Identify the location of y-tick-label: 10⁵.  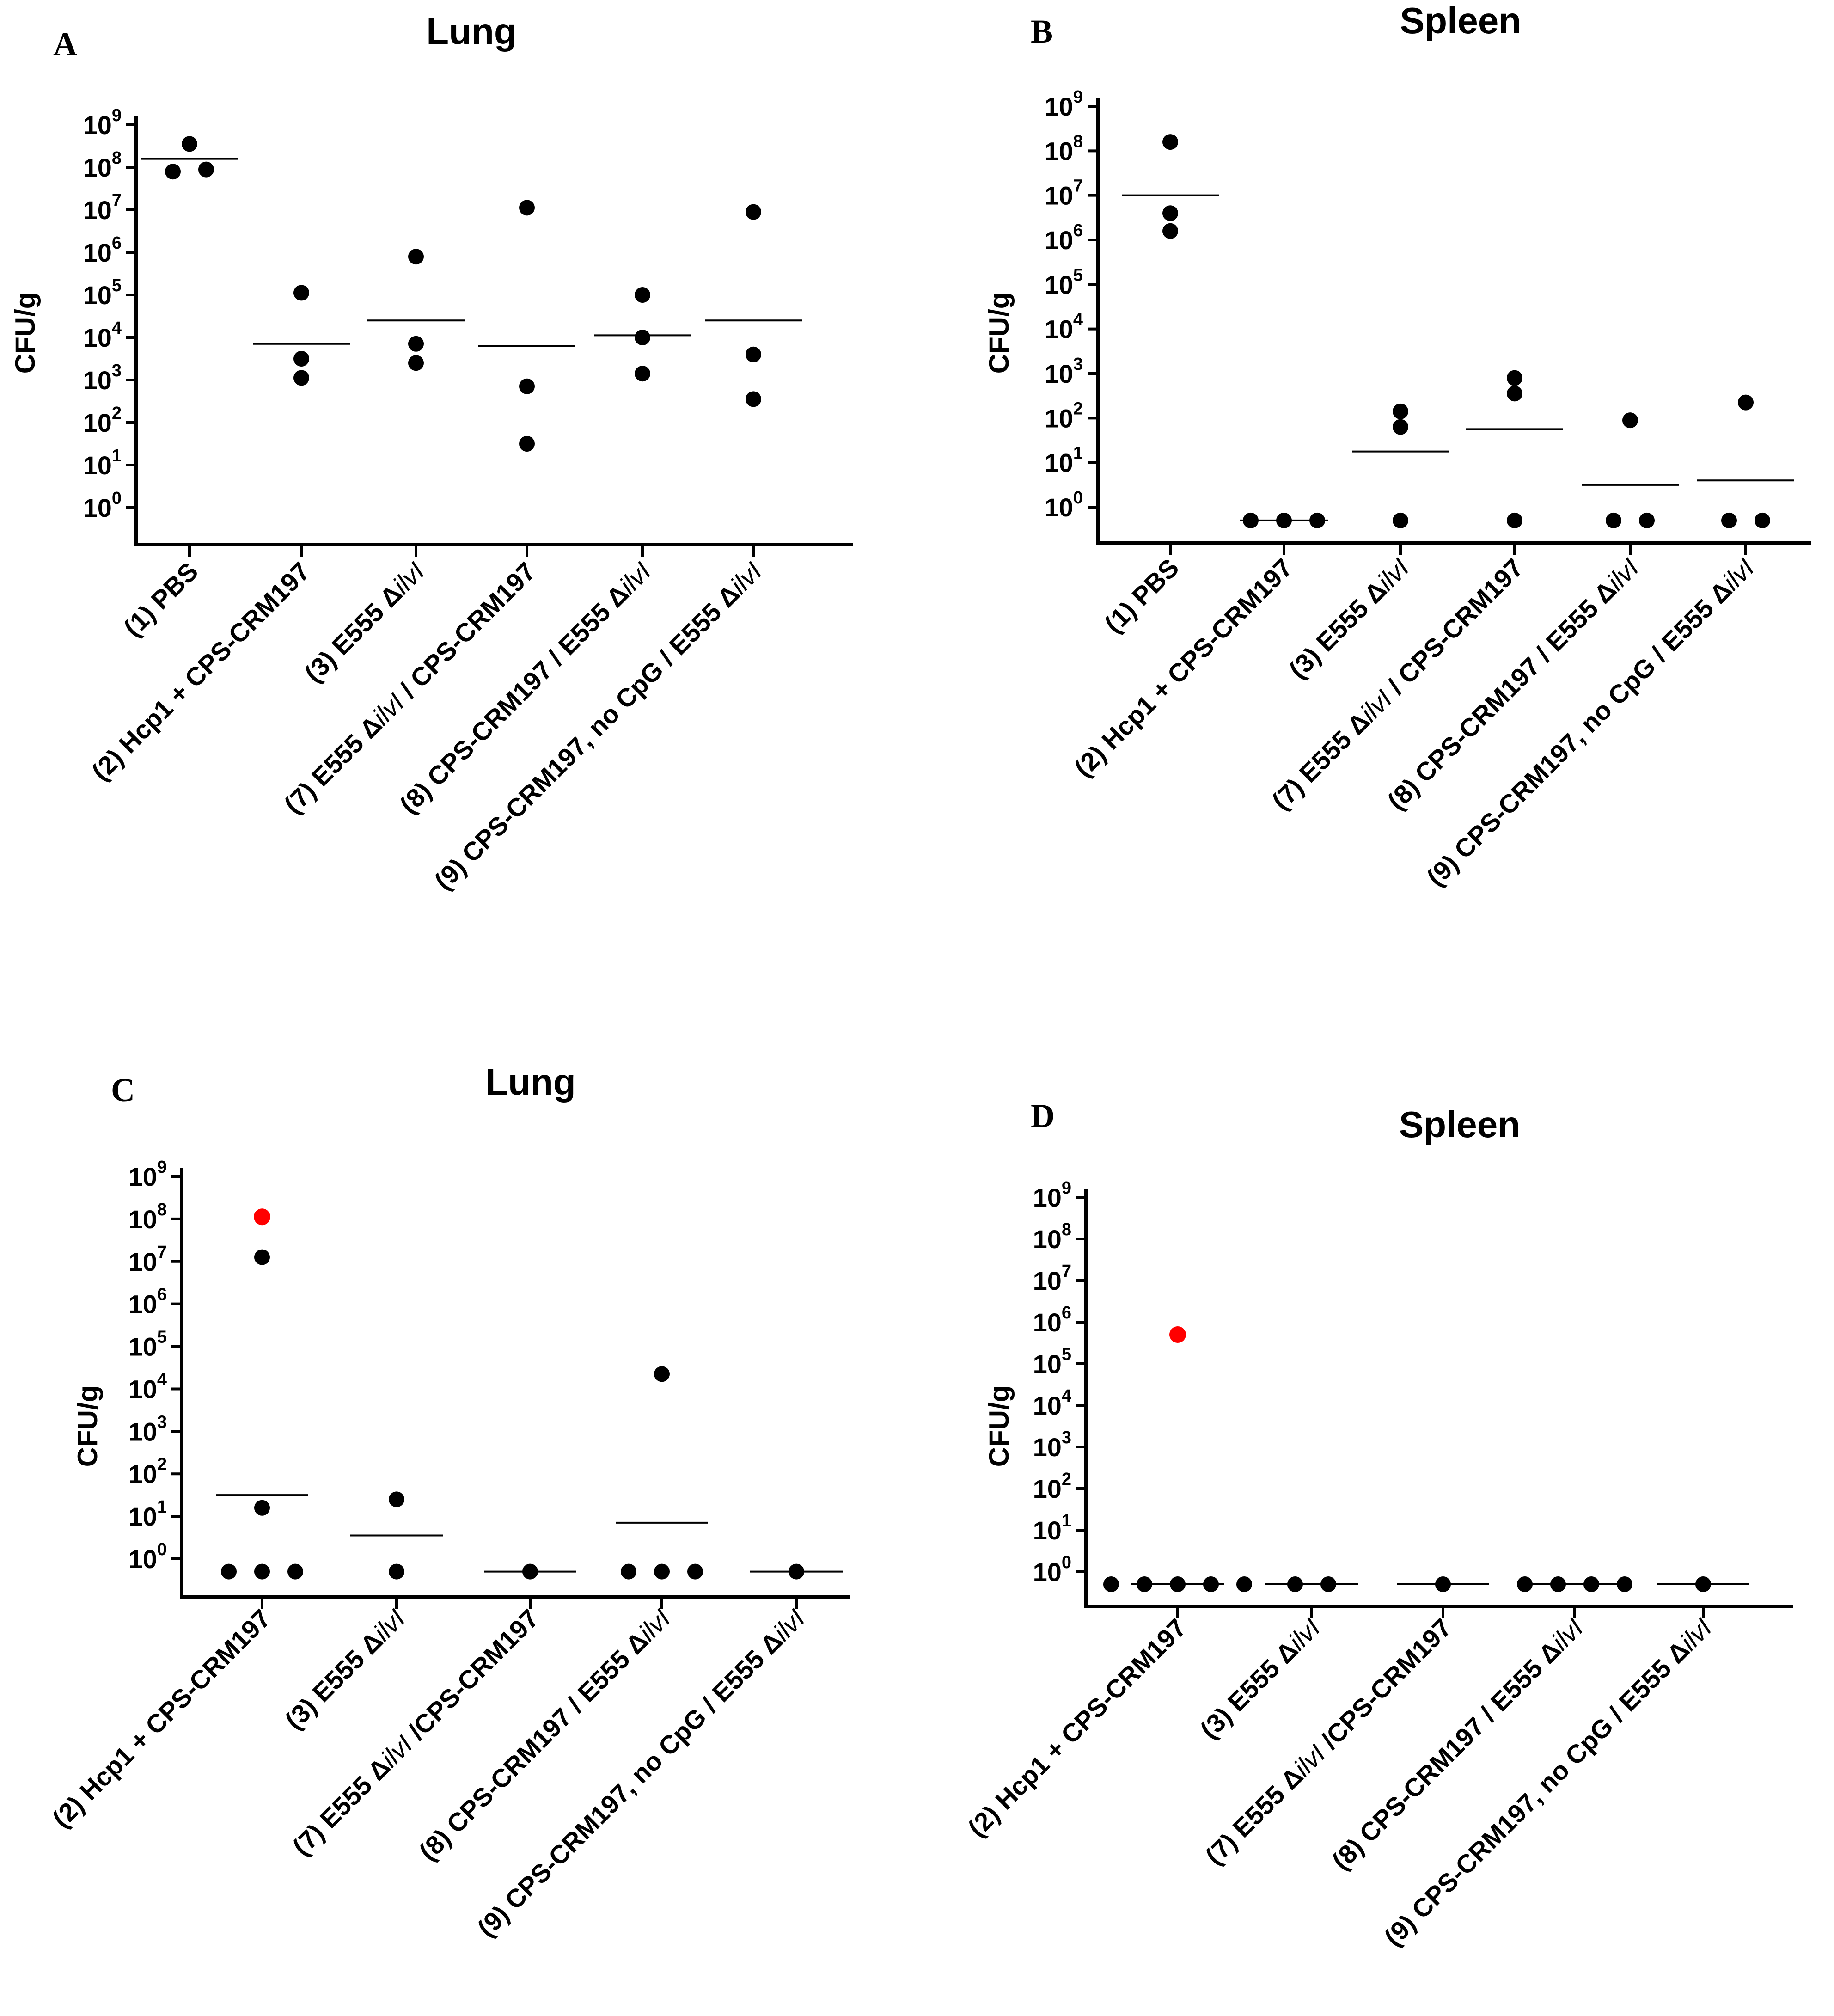
(1052, 1362).